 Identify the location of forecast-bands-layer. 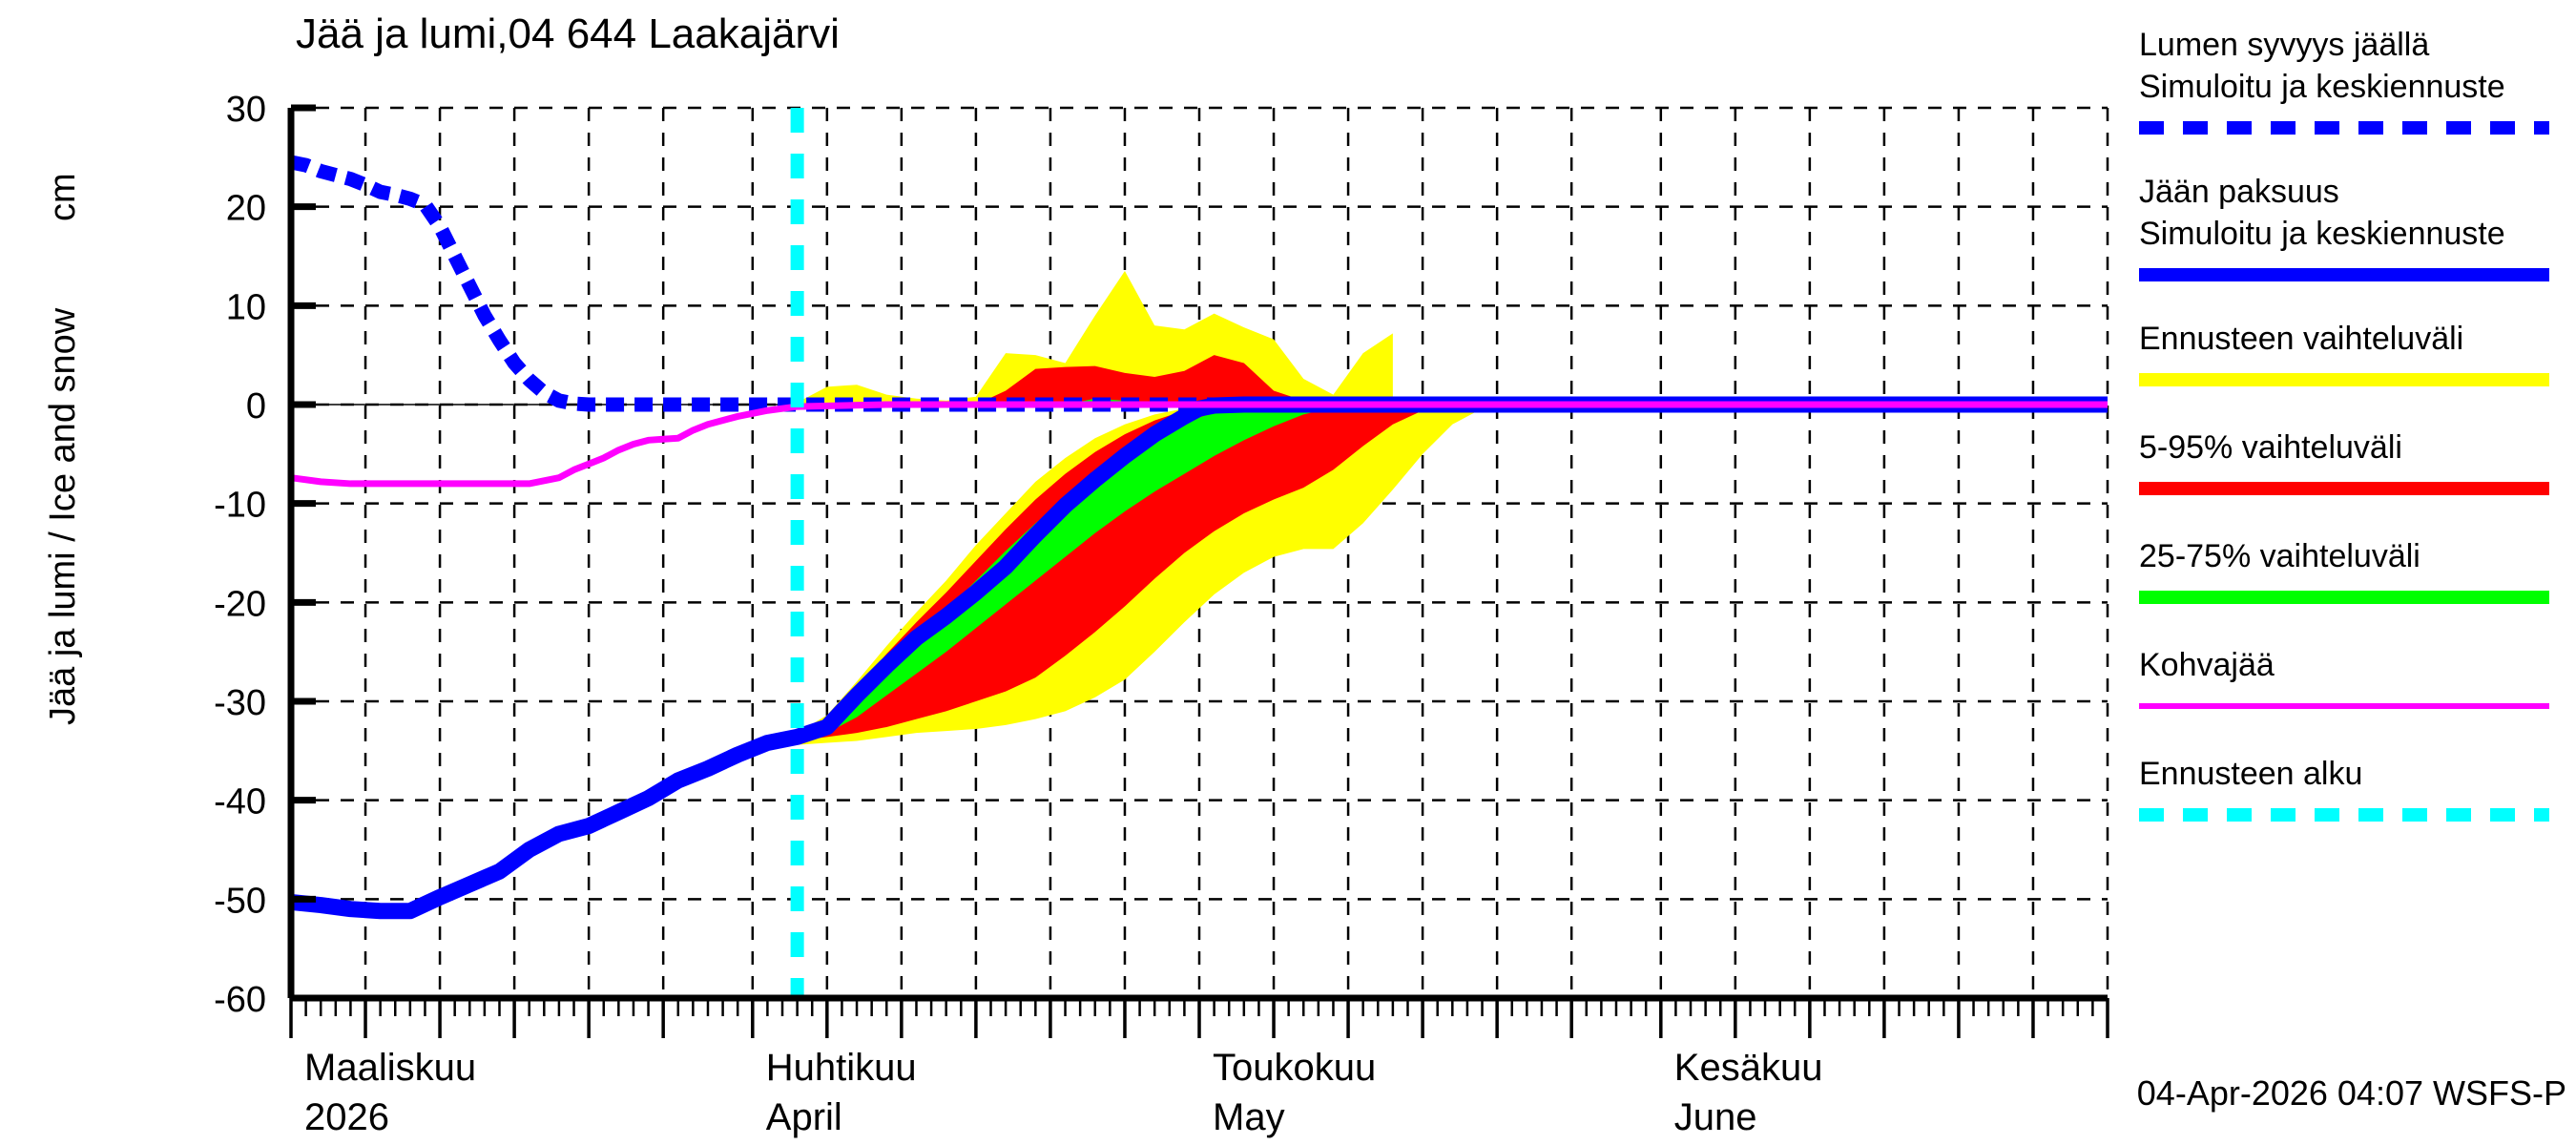
(1154, 508).